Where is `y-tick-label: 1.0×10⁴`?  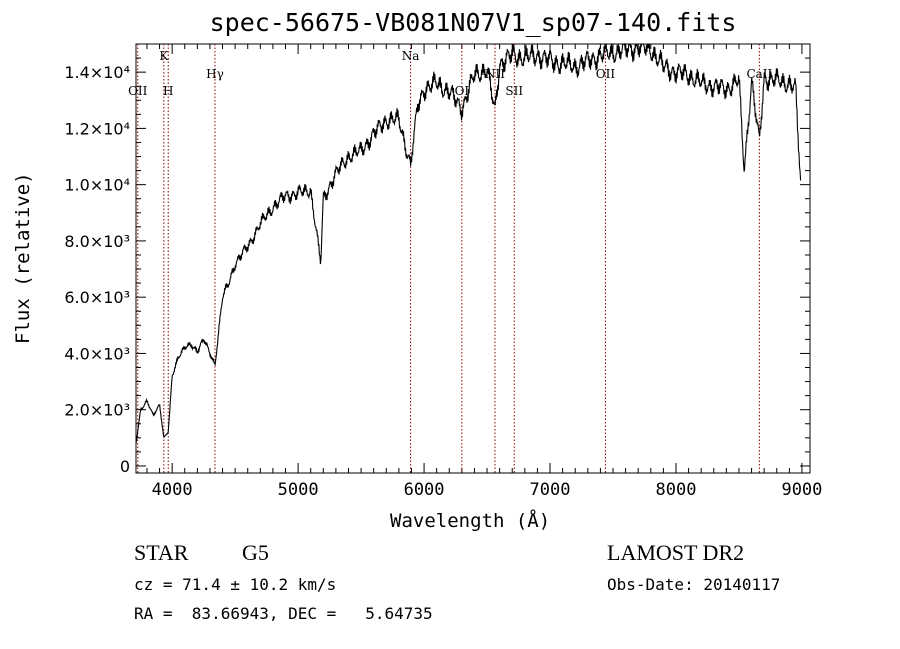 y-tick-label: 1.0×10⁴ is located at coordinates (97, 185).